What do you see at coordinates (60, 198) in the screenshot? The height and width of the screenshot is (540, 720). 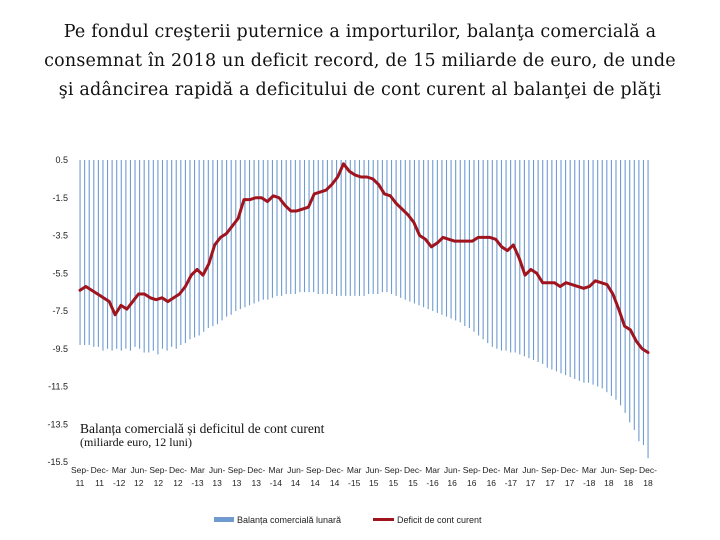 I see `y-tick-label: -1.5` at bounding box center [60, 198].